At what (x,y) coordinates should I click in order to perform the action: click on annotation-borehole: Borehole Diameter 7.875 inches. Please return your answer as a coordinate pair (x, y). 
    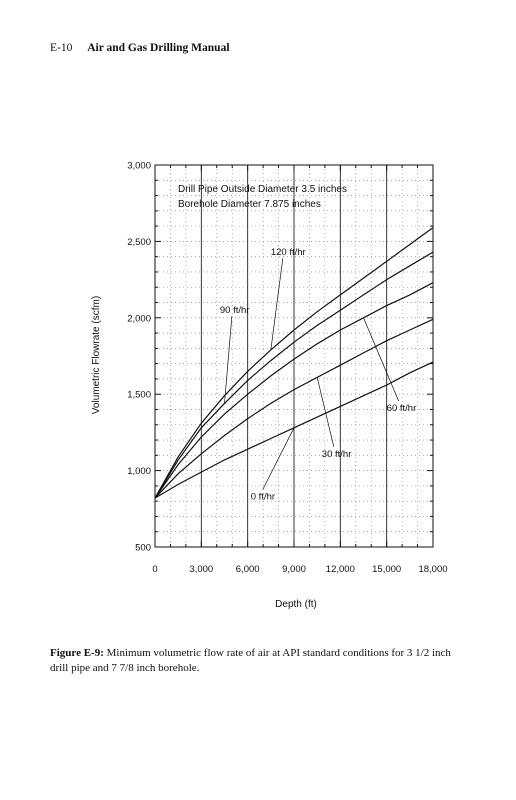
    Looking at the image, I should click on (249, 204).